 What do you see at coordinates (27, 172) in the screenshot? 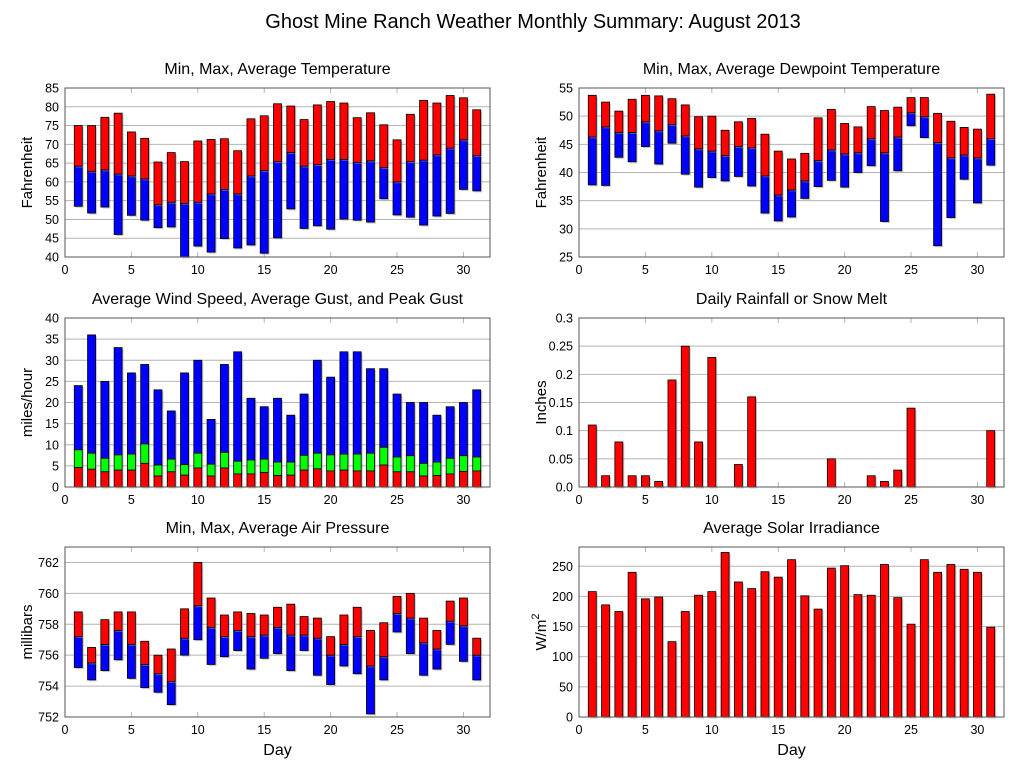
I see `y-axis-label: Fahrenheit` at bounding box center [27, 172].